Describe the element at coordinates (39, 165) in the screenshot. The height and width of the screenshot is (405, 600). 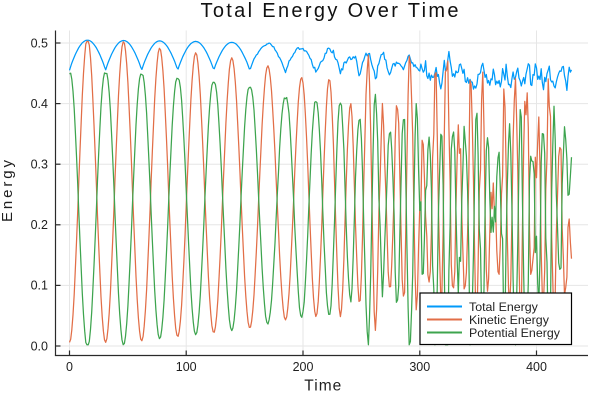
I see `svg-text: 0.3` at that location.